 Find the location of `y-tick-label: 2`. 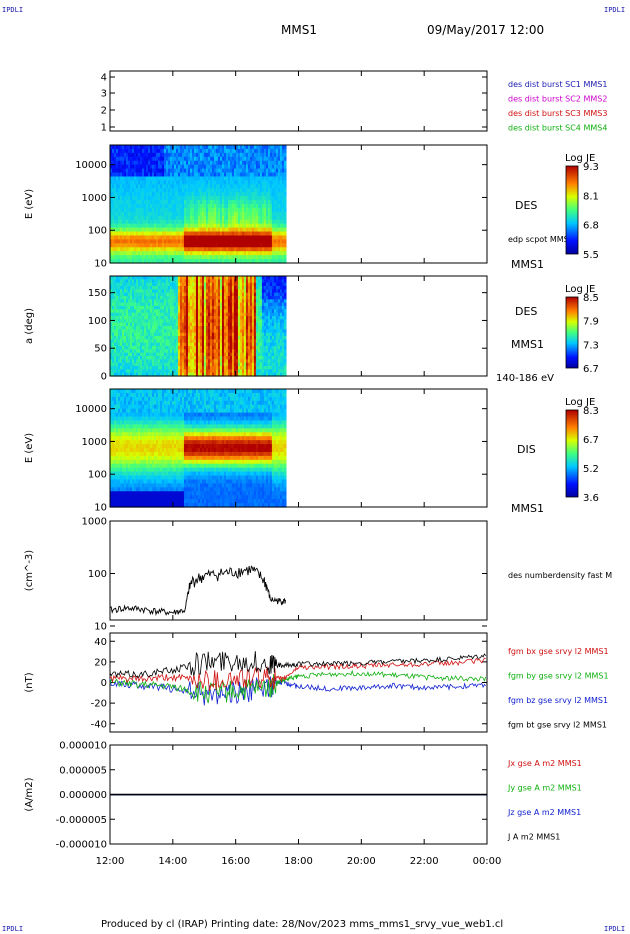

y-tick-label: 2 is located at coordinates (104, 111).